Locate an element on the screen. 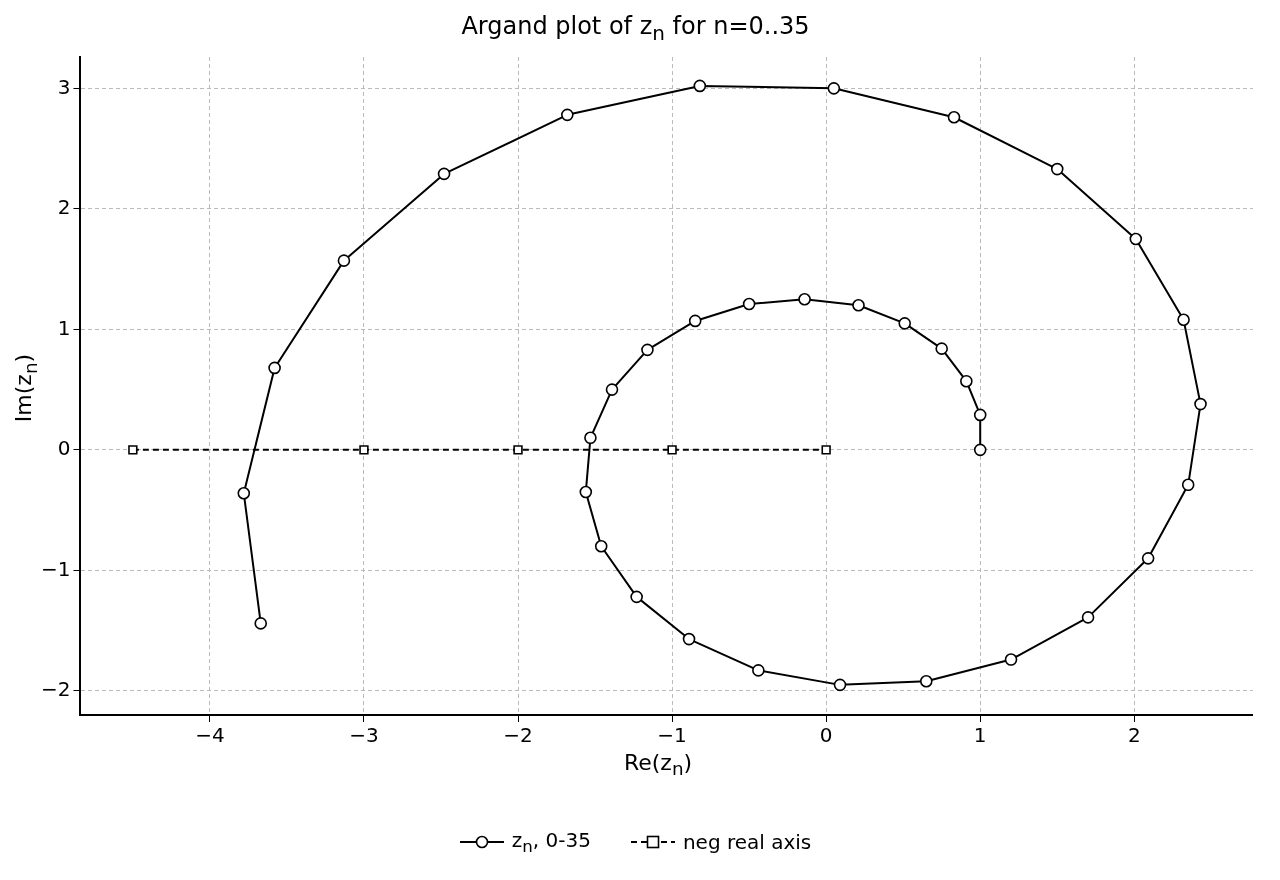 The width and height of the screenshot is (1280, 880). x-tick-label: 0 is located at coordinates (826, 735).